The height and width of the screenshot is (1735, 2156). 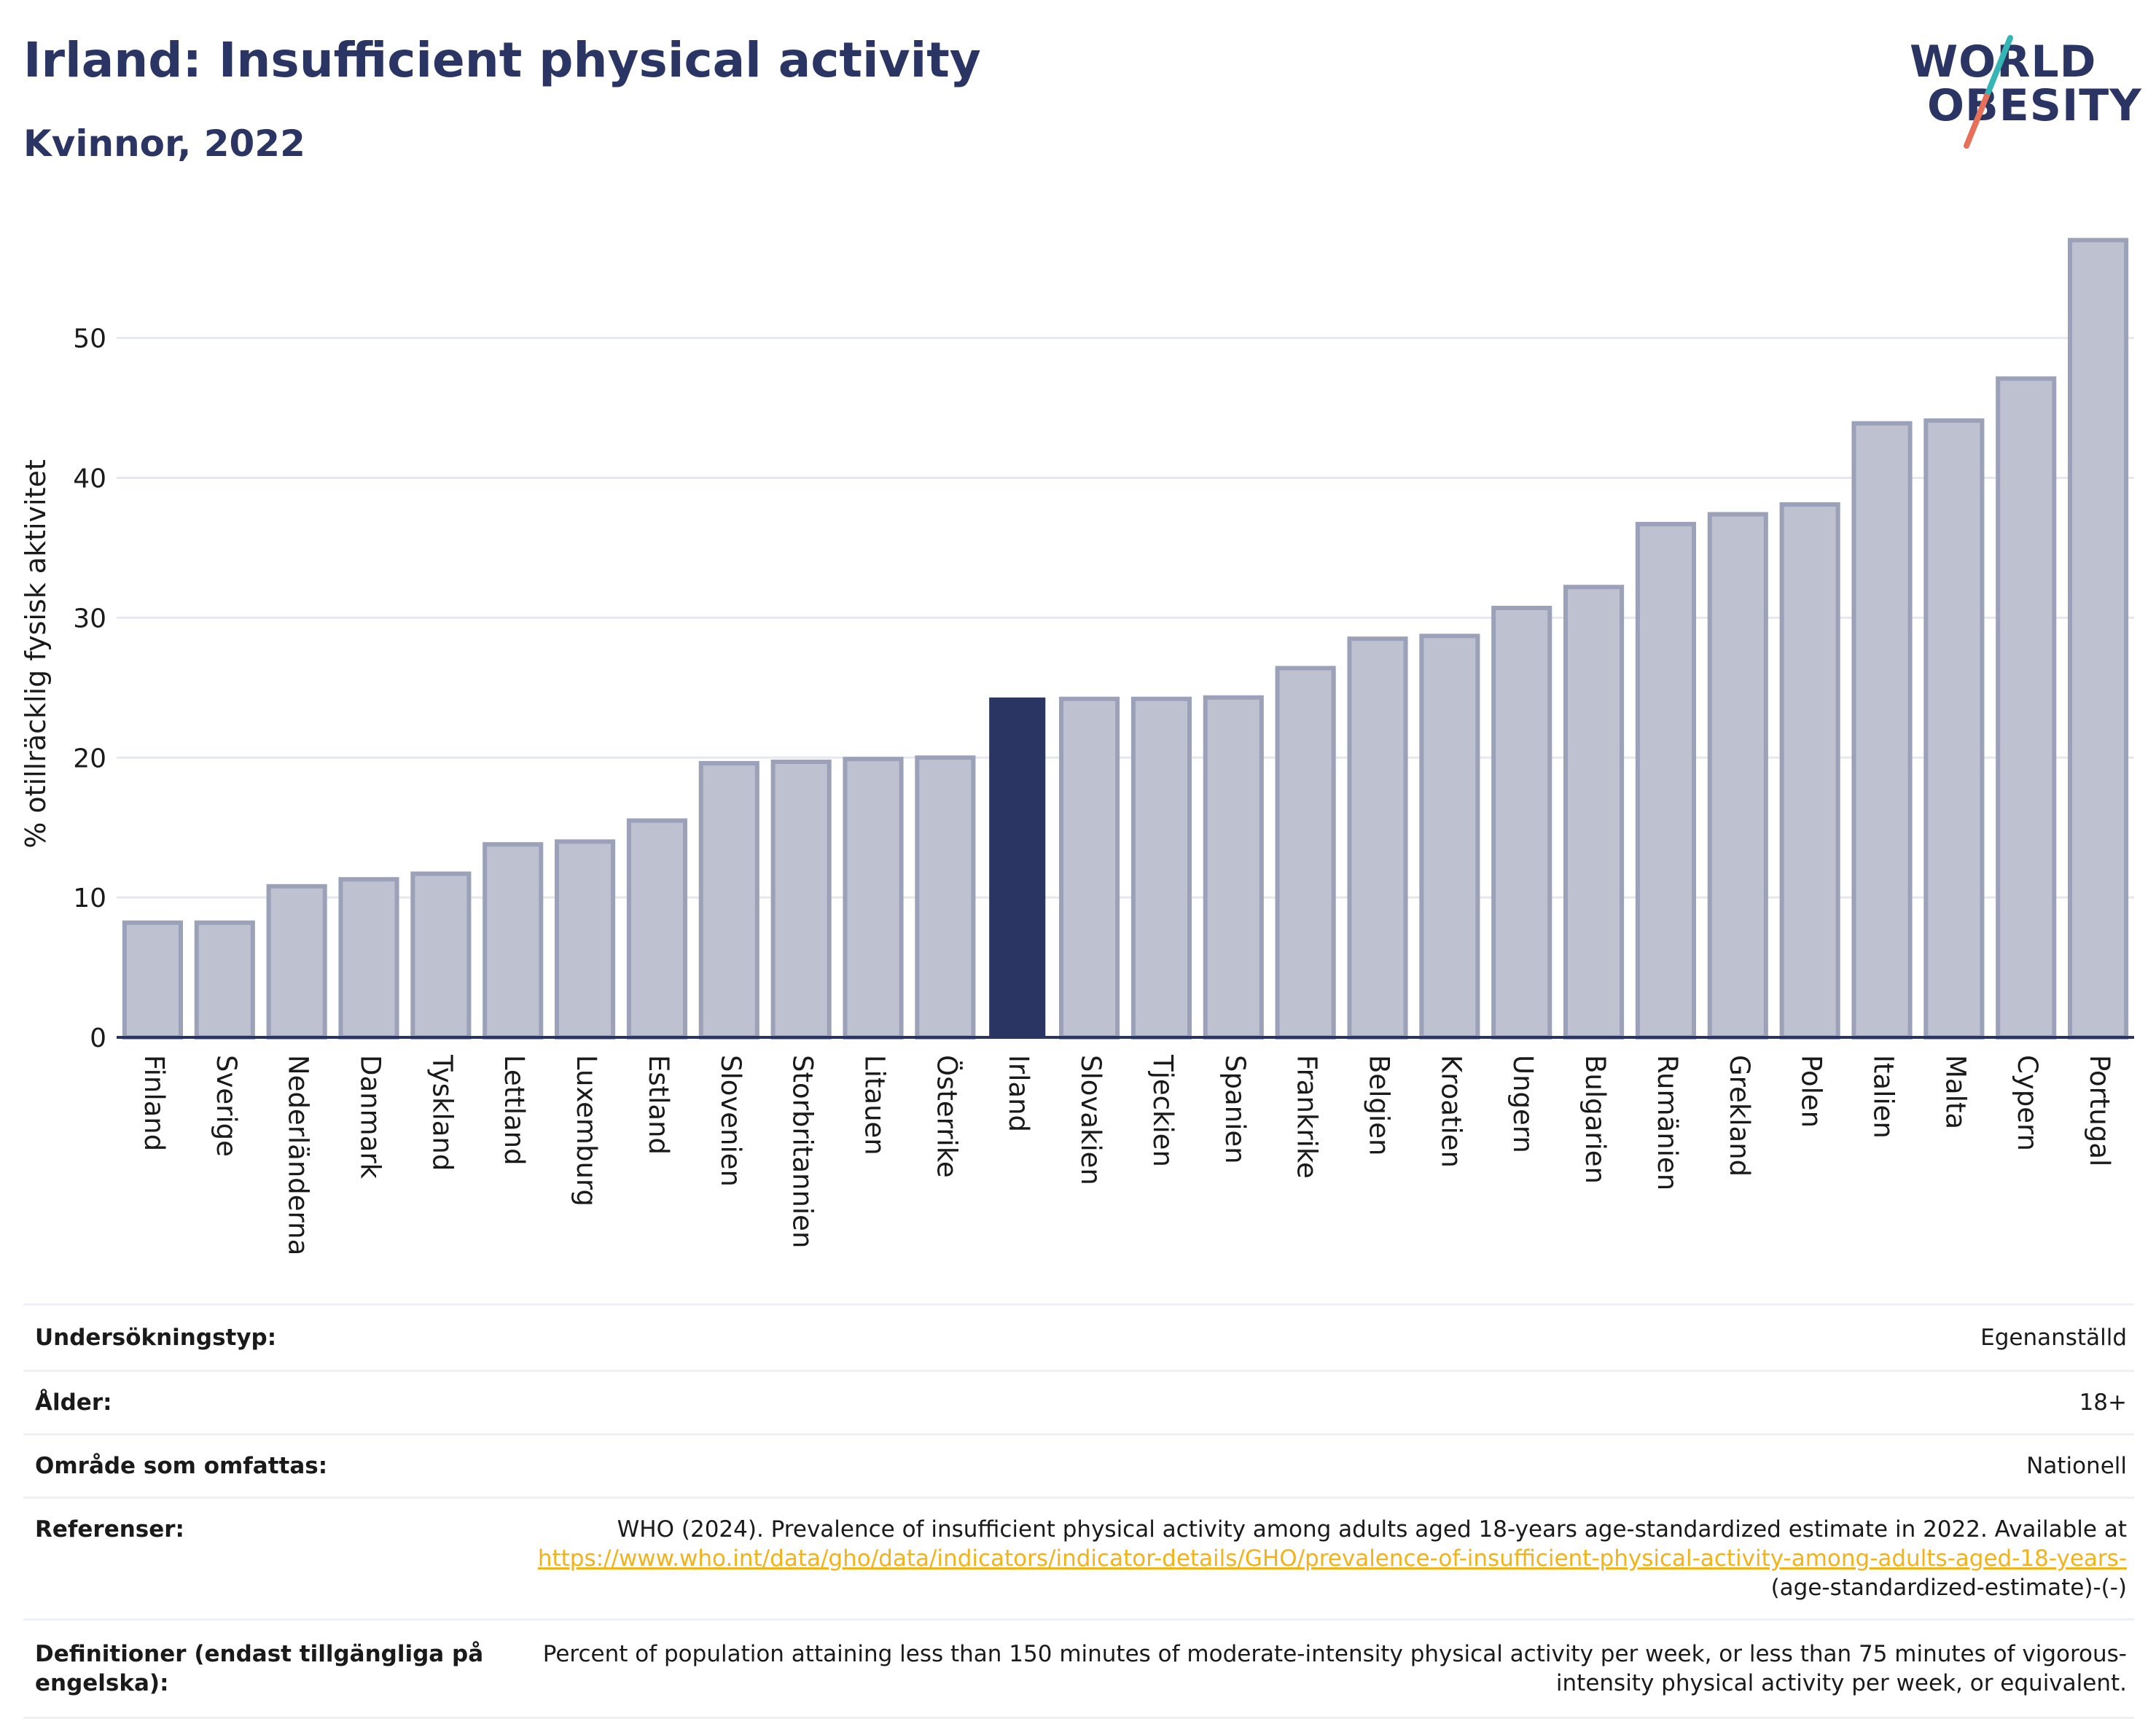 What do you see at coordinates (1018, 867) in the screenshot?
I see `bar-highlight` at bounding box center [1018, 867].